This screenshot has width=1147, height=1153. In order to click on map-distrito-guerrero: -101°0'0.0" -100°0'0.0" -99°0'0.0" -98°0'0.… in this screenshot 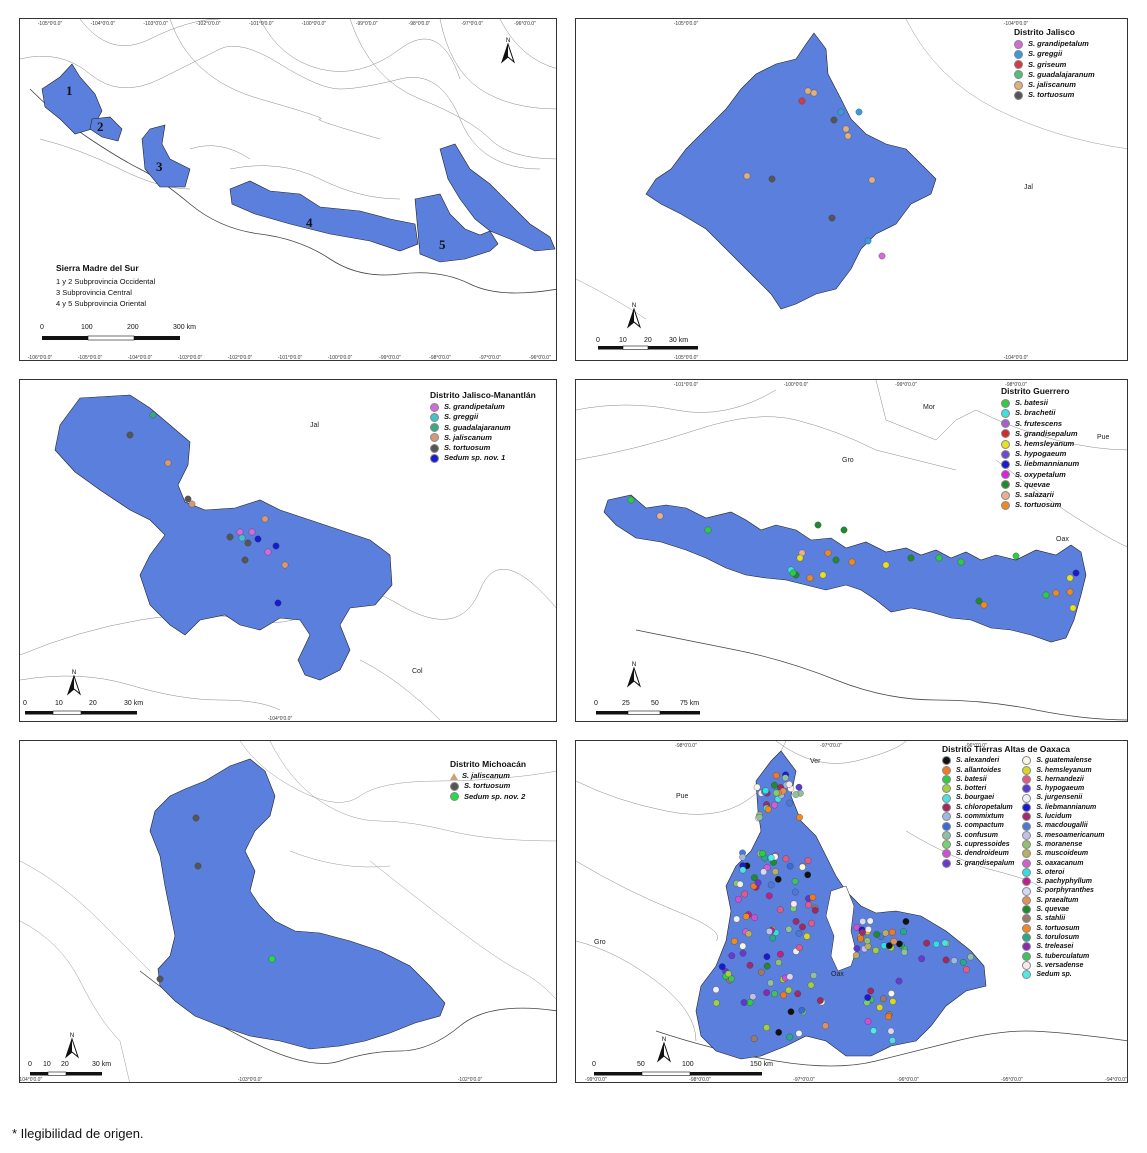, I will do `click(851, 550)`.